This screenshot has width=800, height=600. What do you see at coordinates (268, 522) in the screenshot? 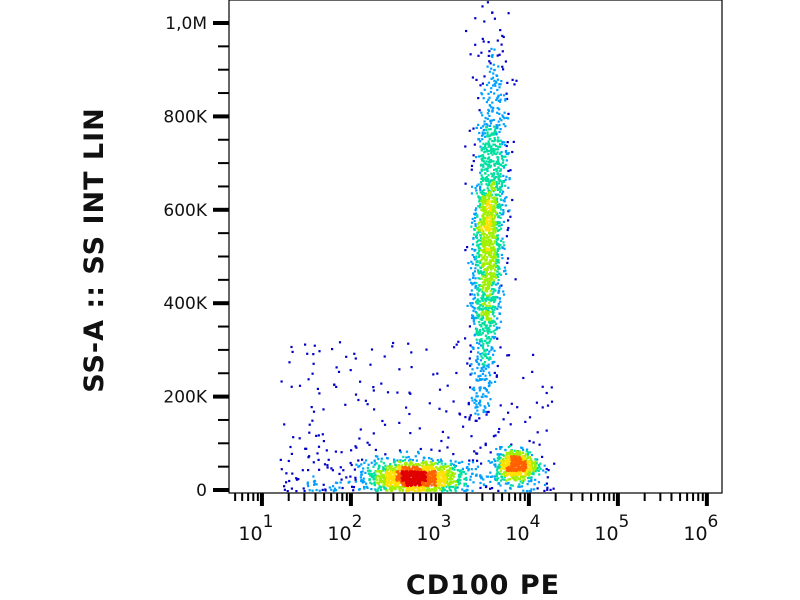
I see `x-tick-exponent: 1` at bounding box center [268, 522].